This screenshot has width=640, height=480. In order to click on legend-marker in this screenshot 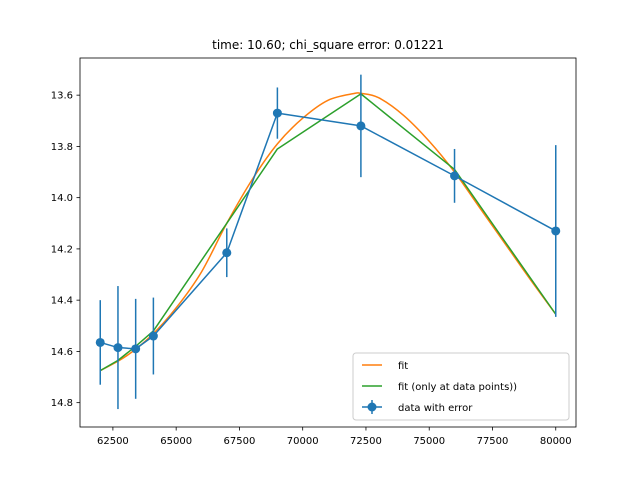, I will do `click(372, 407)`.